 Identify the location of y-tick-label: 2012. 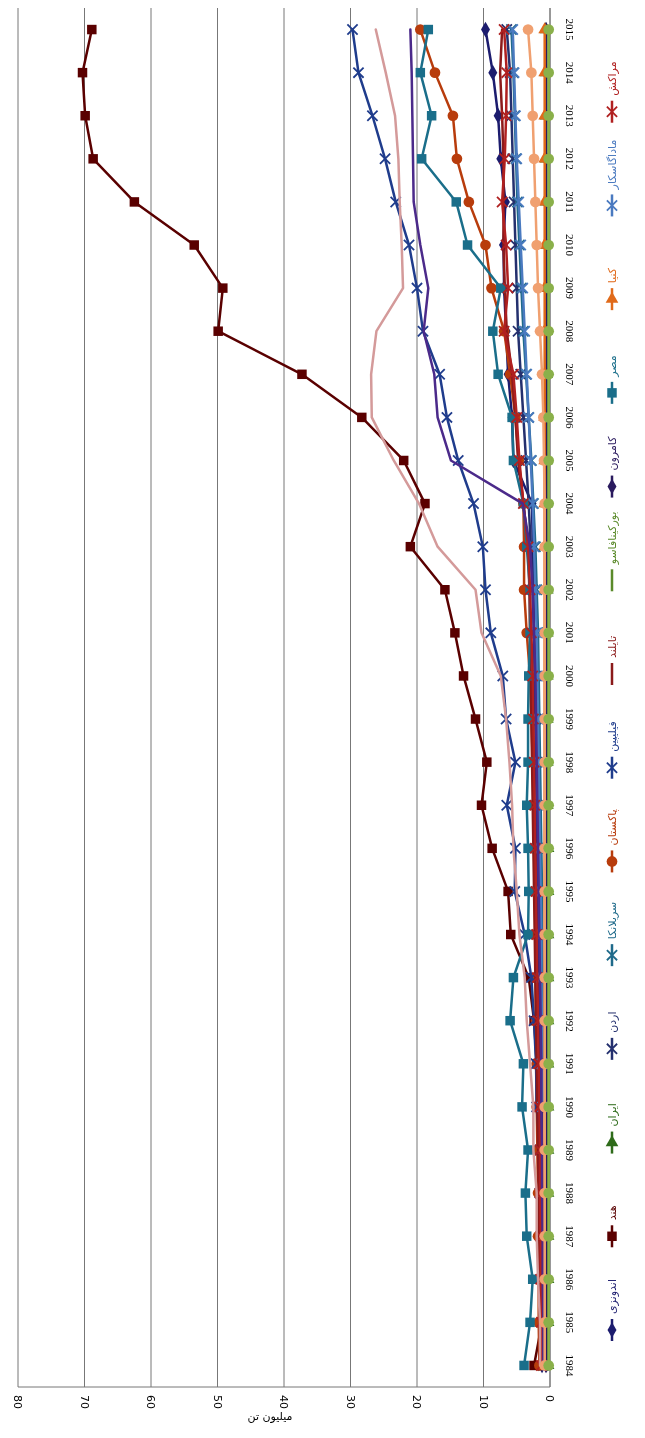
(570, 158).